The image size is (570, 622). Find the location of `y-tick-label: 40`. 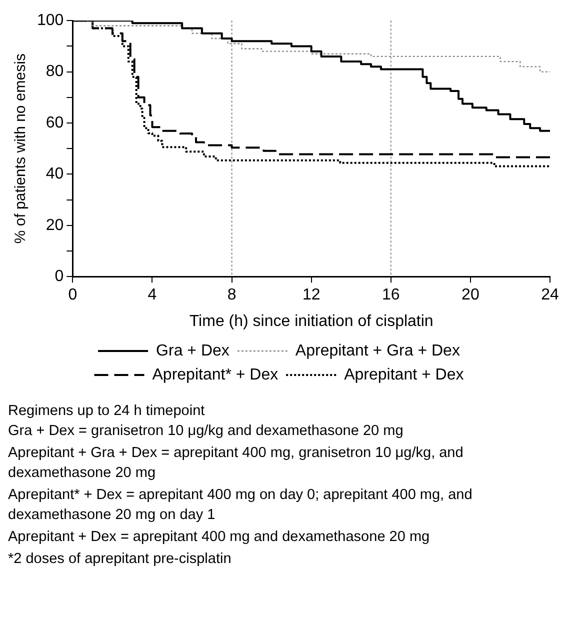

y-tick-label: 40 is located at coordinates (55, 174).